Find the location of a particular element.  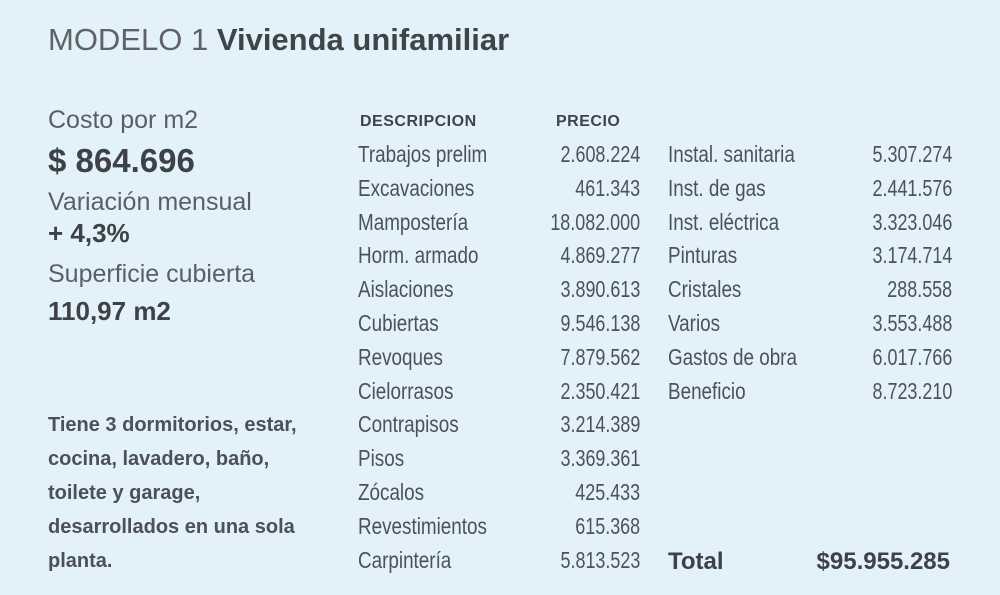

item-name: Carpintería is located at coordinates (405, 559).